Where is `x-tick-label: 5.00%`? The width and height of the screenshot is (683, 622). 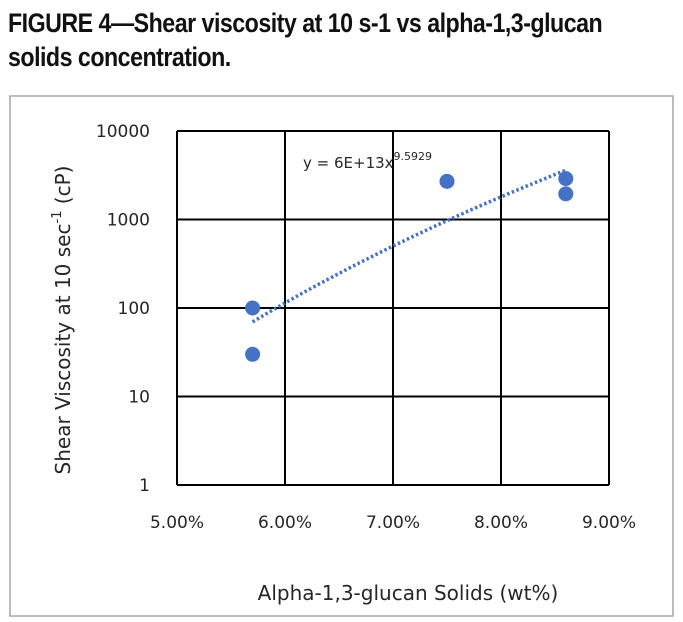 x-tick-label: 5.00% is located at coordinates (177, 523).